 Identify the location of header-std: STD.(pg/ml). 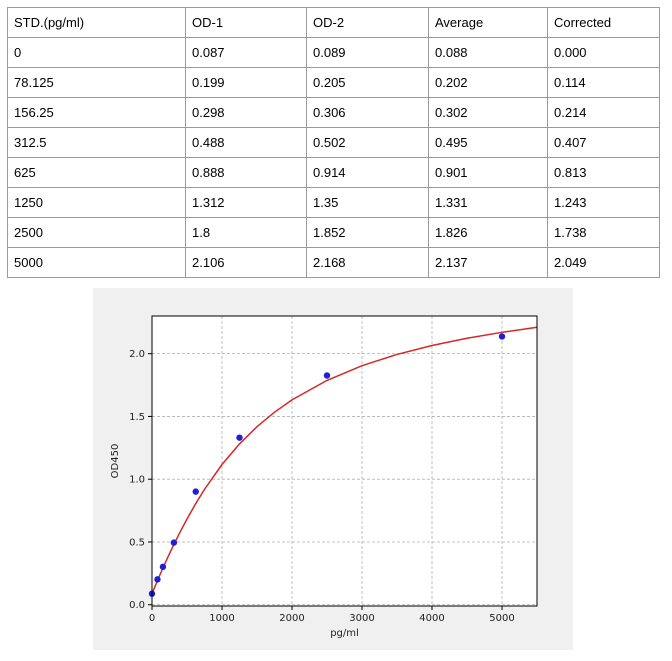
(96, 22).